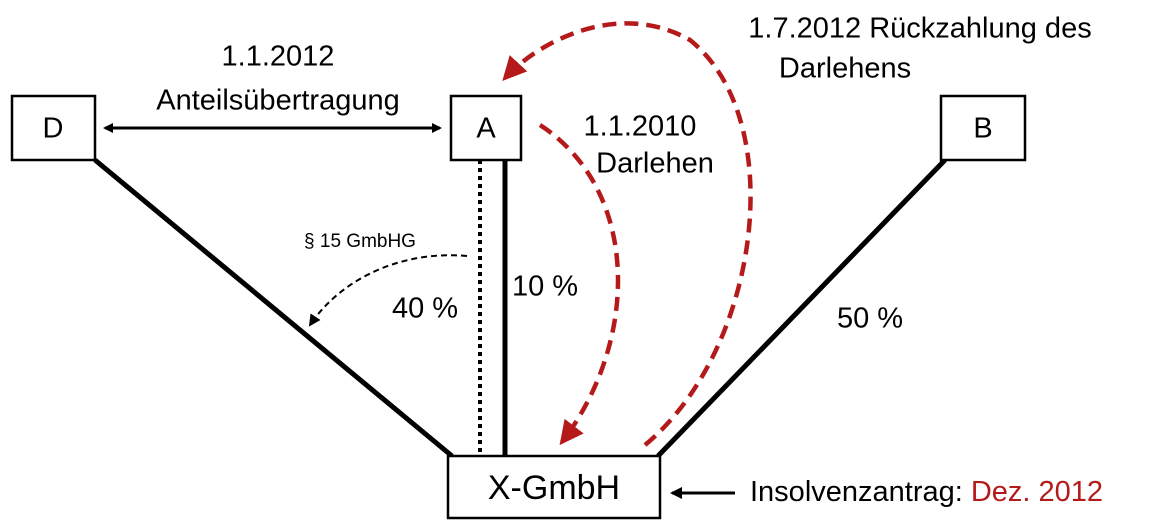 This screenshot has width=1166, height=520. Describe the element at coordinates (278, 57) in the screenshot. I see `label: 1.1.2012` at that location.